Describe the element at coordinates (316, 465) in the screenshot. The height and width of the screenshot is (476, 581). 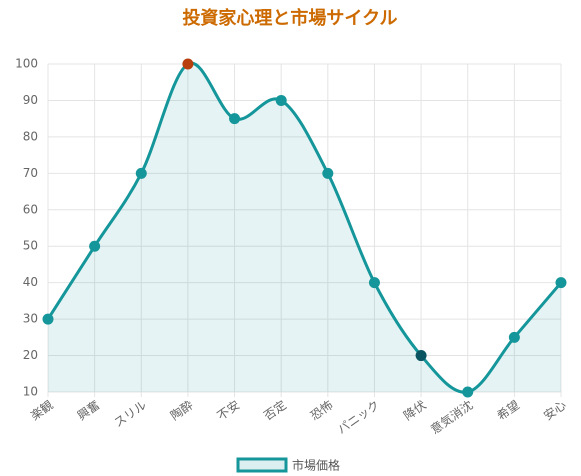
I see `legend-label: 市場価格` at that location.